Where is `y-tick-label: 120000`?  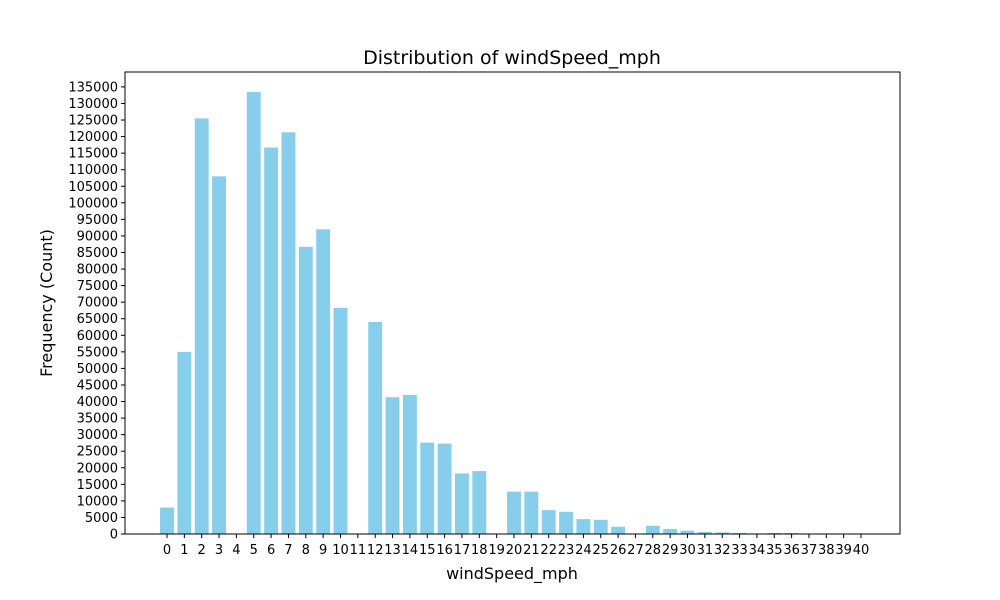 y-tick-label: 120000 is located at coordinates (93, 137).